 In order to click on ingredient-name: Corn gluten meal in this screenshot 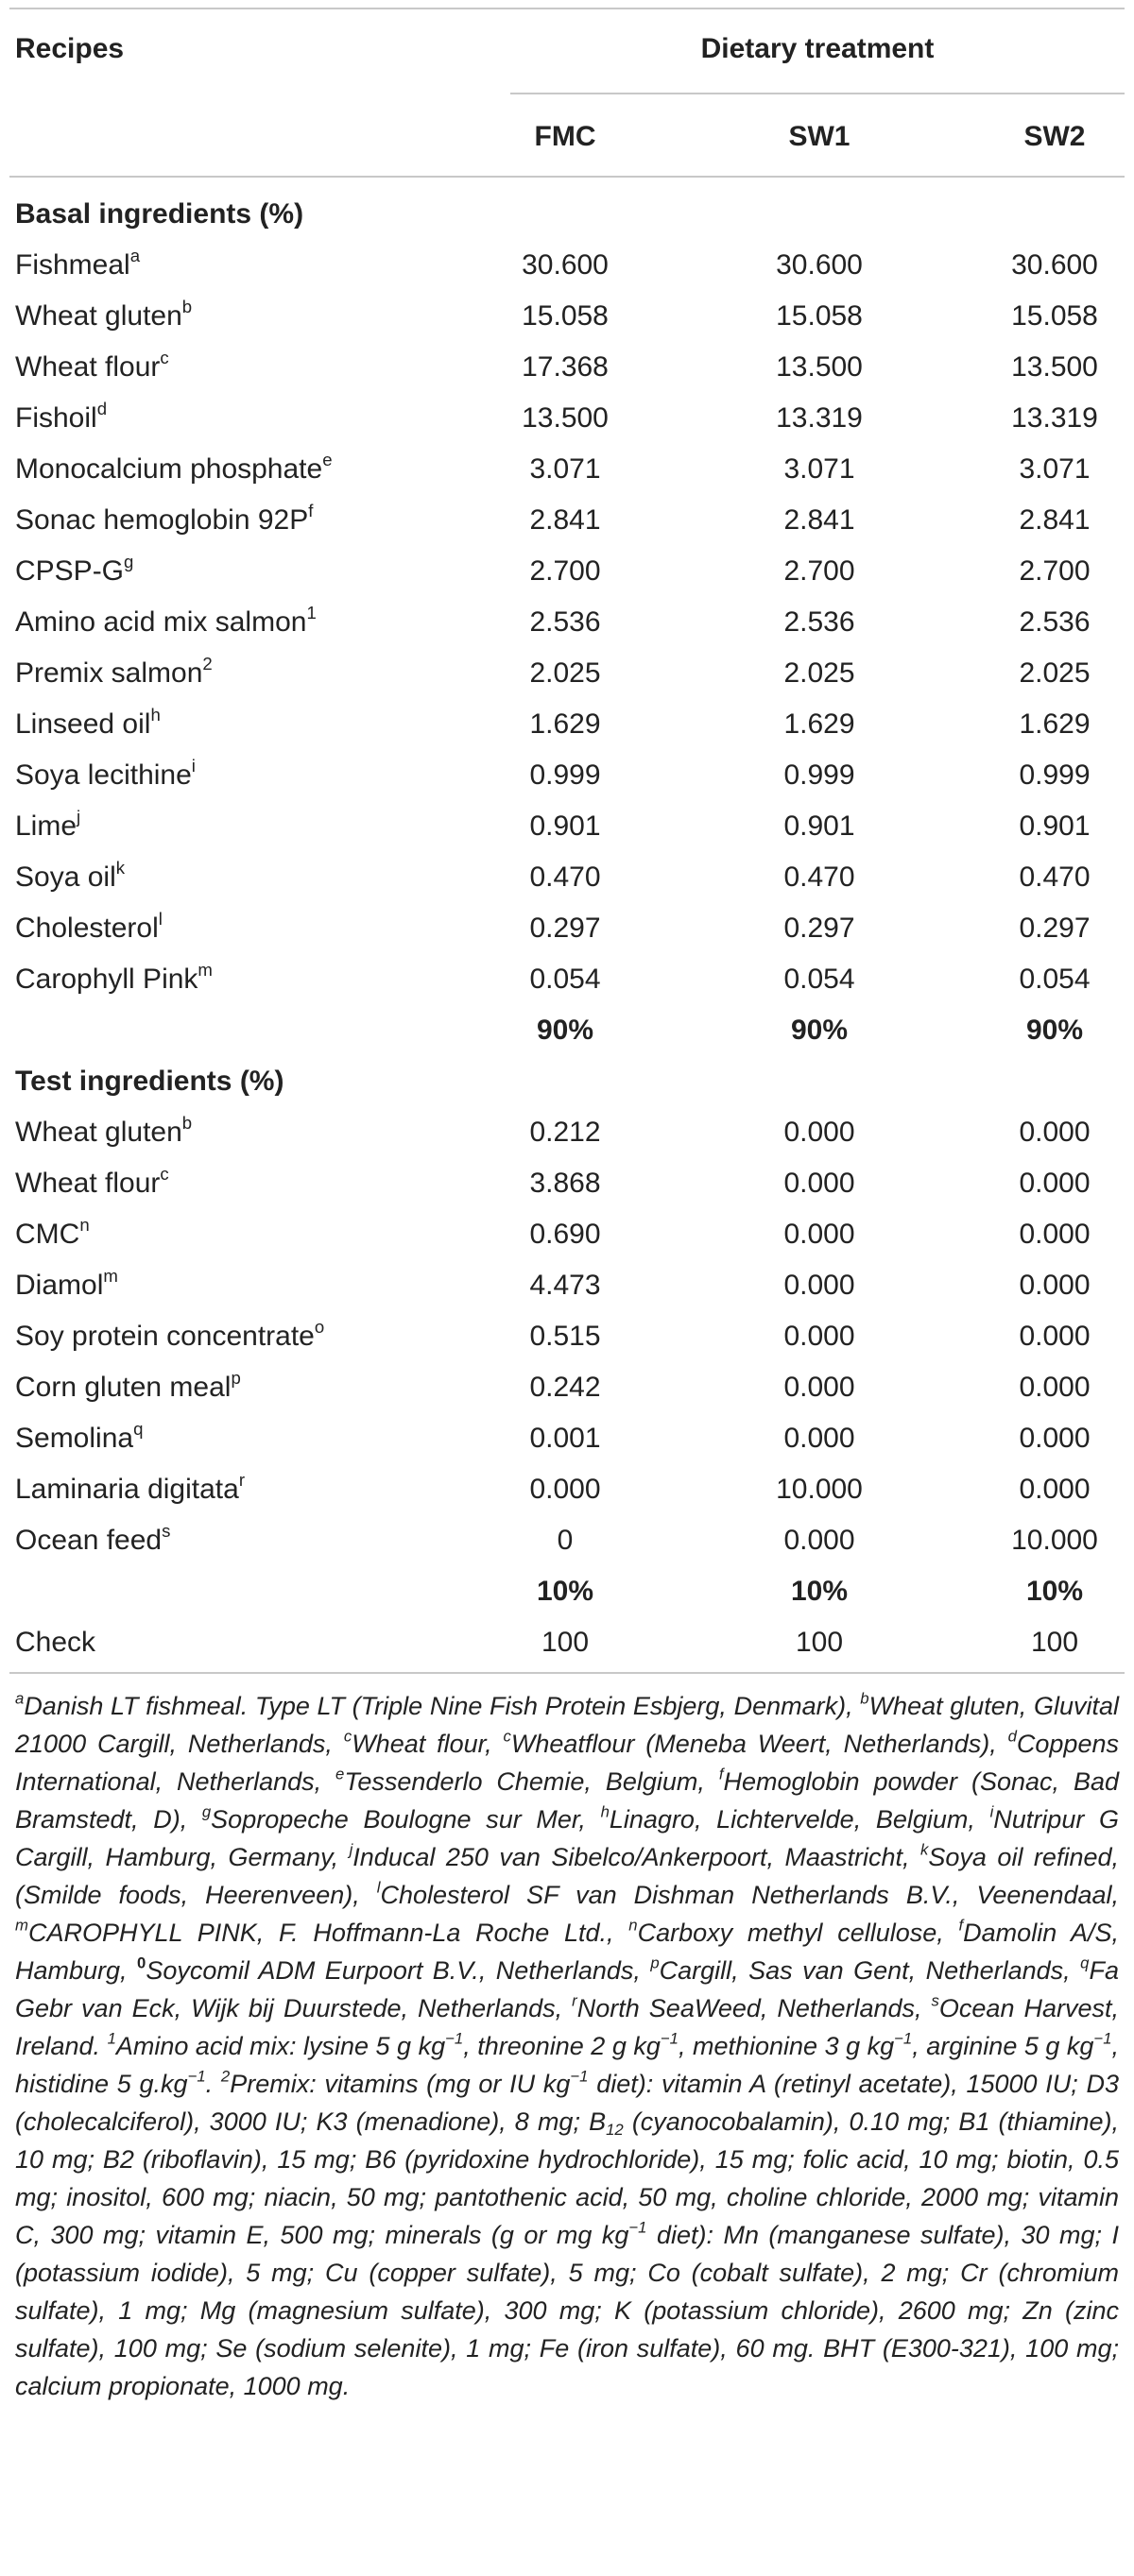, I will do `click(123, 1388)`.